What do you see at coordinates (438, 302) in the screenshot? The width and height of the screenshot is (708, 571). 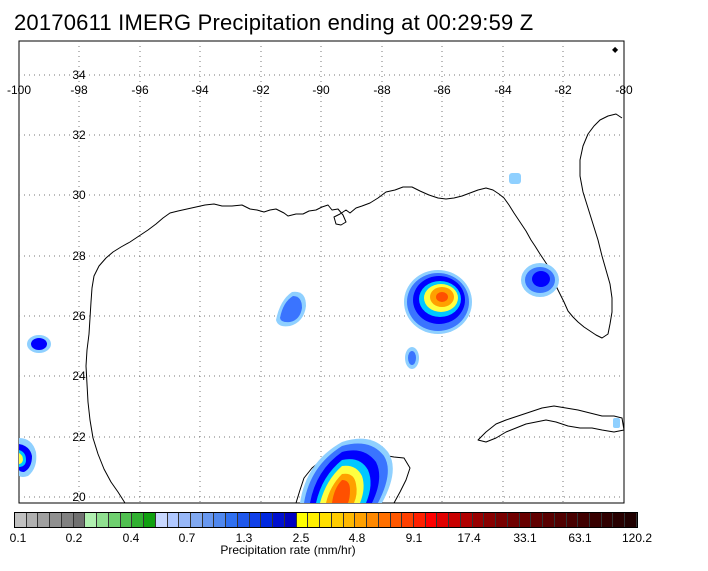 I see `precip-cell-northeast-gulf` at bounding box center [438, 302].